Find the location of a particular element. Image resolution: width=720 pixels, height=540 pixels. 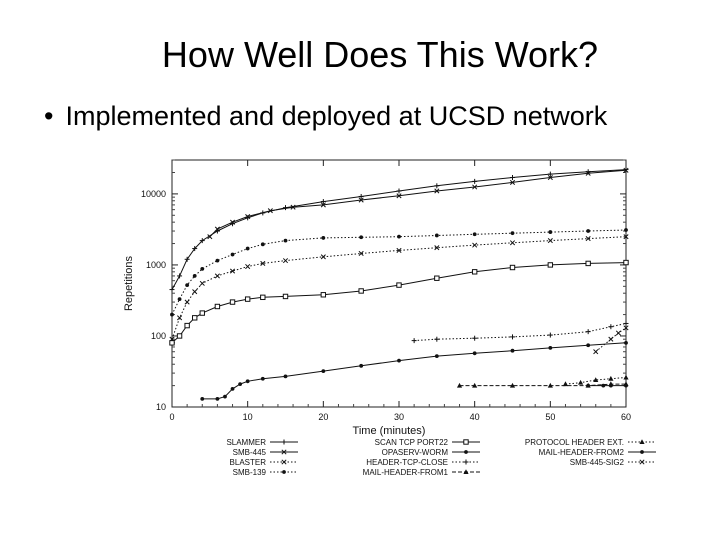

series-blaster is located at coordinates (399, 288).